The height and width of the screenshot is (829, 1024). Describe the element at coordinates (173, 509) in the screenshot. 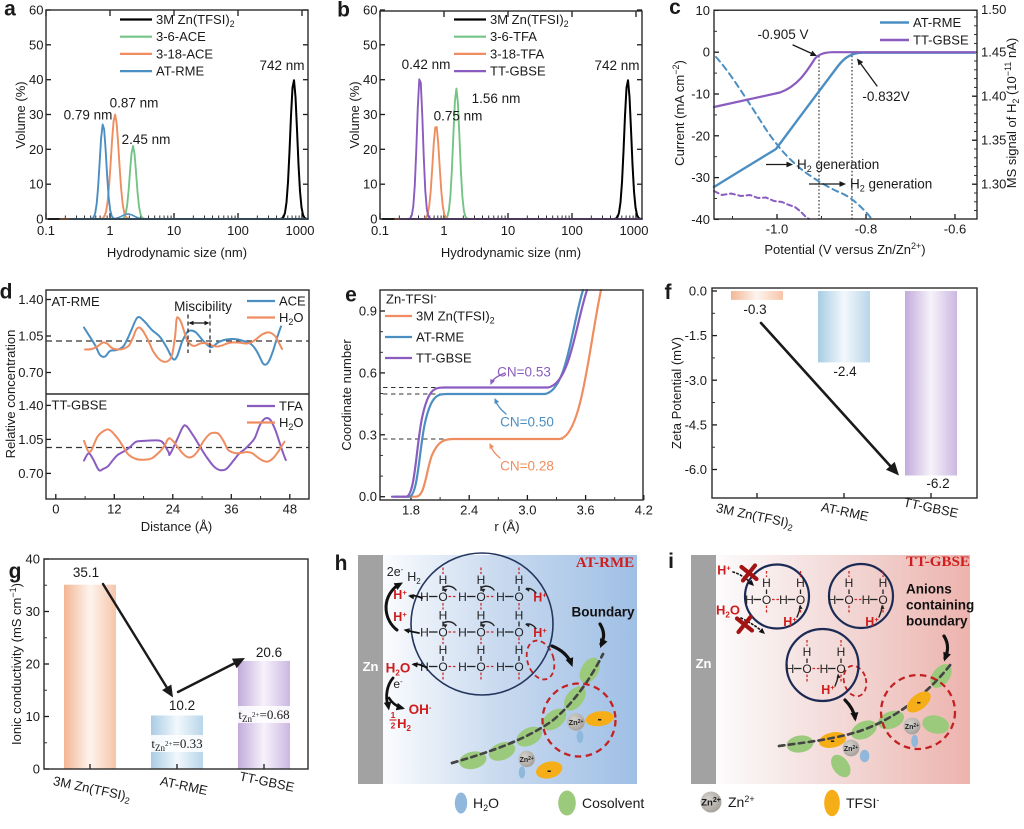

I see `svg-text: 24` at that location.